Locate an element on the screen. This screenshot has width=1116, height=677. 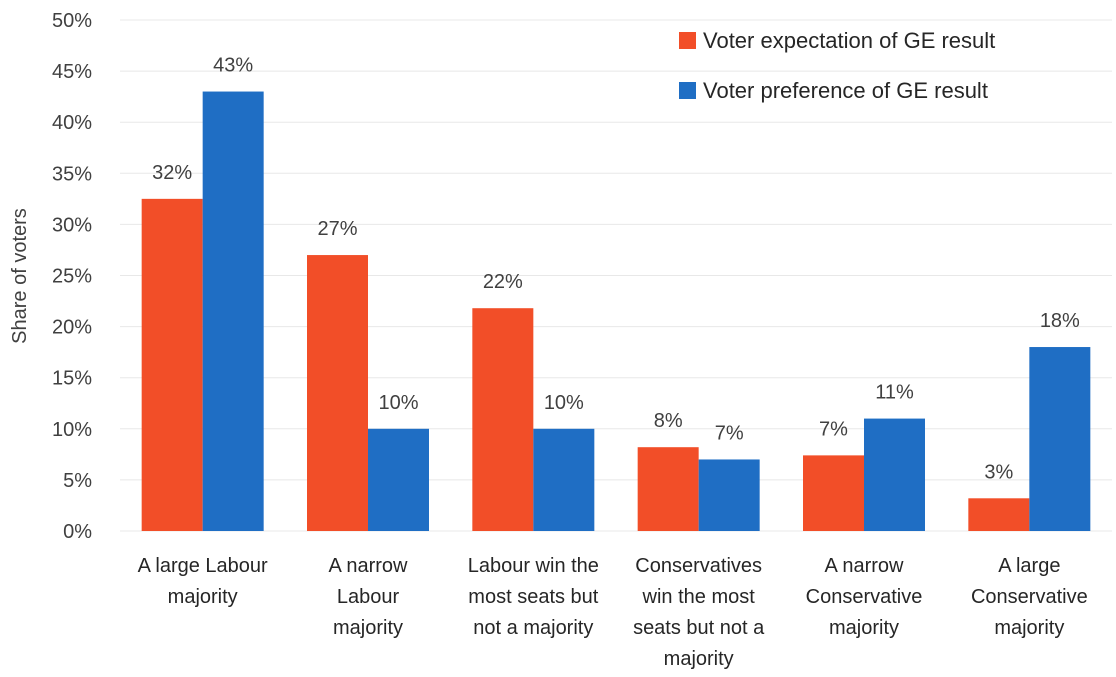
x-category-label: not a majority is located at coordinates (533, 628).